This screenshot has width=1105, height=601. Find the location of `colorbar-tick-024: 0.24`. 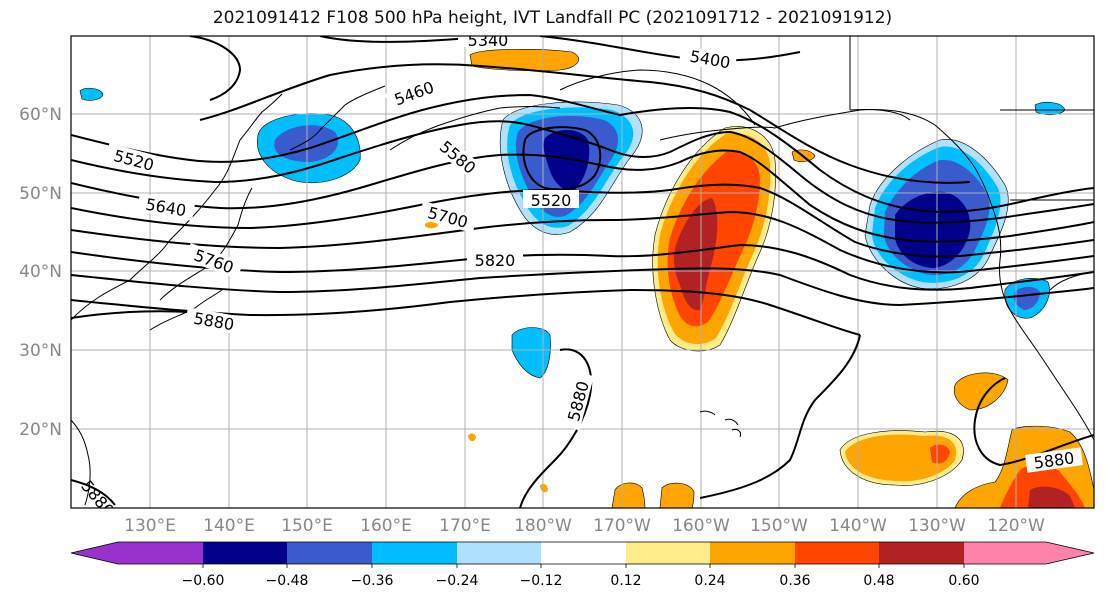

colorbar-tick-024: 0.24 is located at coordinates (709, 581).